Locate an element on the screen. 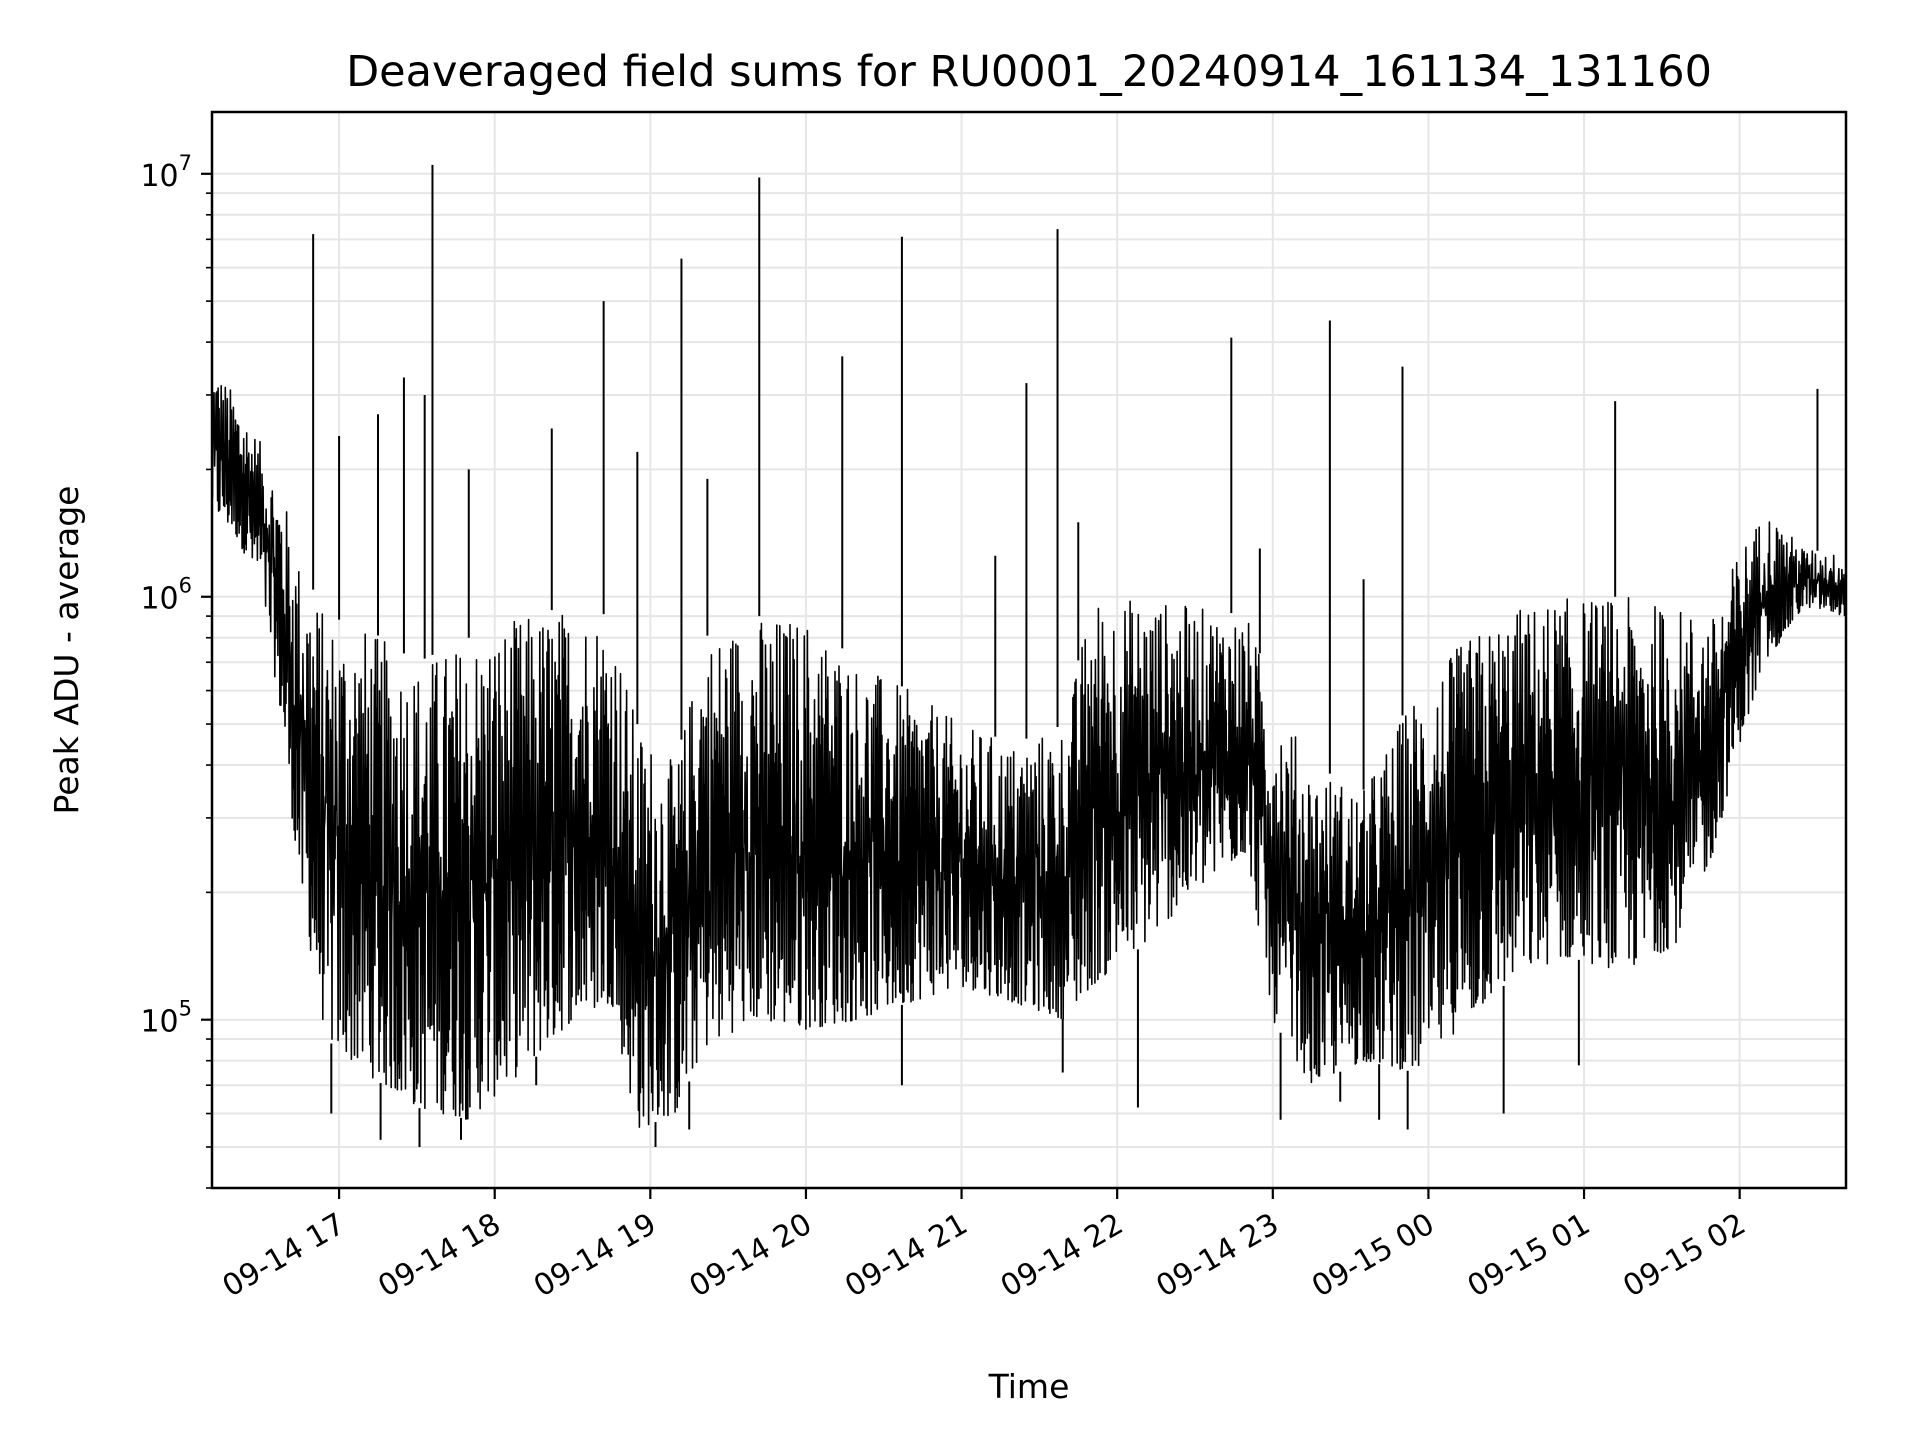 Image resolution: width=1920 pixels, height=1440 pixels. y-tick-exponent: 6 is located at coordinates (185, 586).